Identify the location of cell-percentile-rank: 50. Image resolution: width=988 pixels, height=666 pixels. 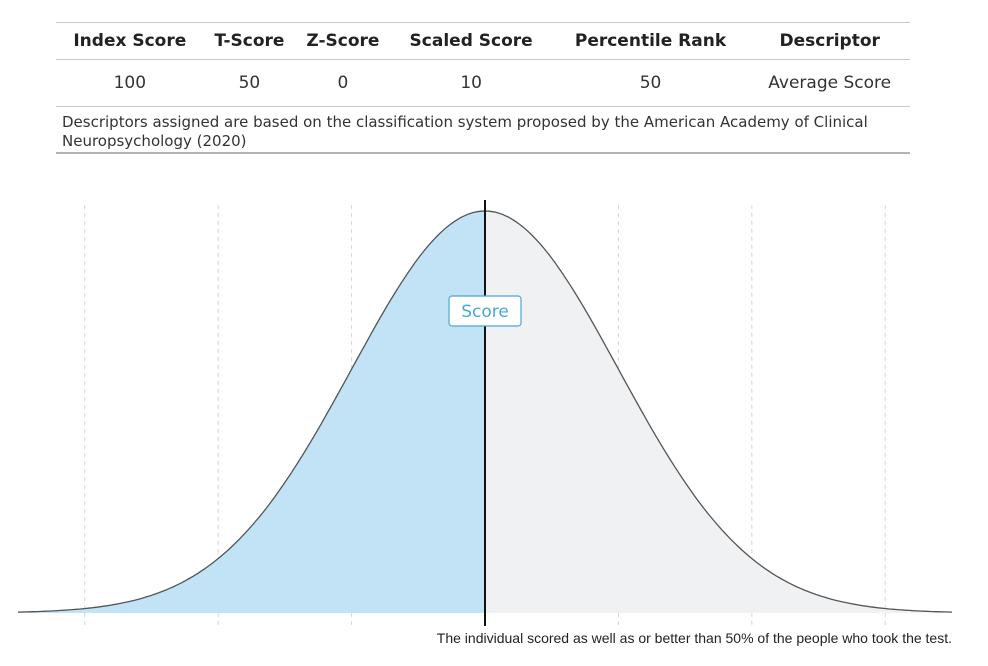
(650, 83).